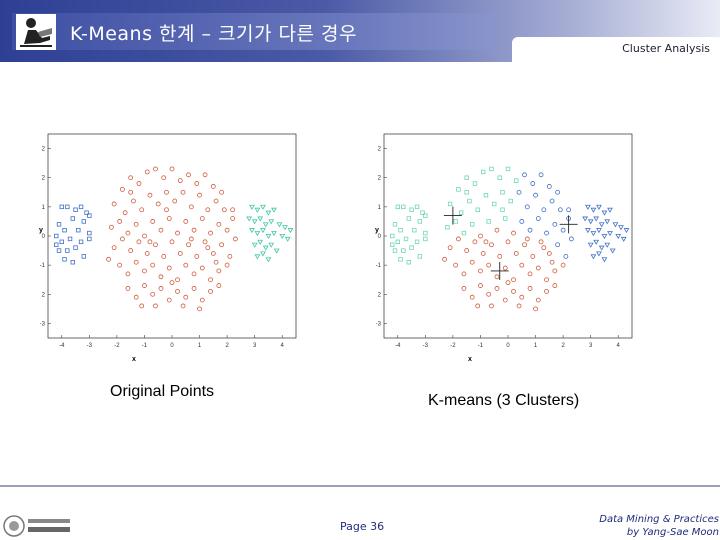  What do you see at coordinates (379, 324) in the screenshot?
I see `y-tick-label: -3` at bounding box center [379, 324].